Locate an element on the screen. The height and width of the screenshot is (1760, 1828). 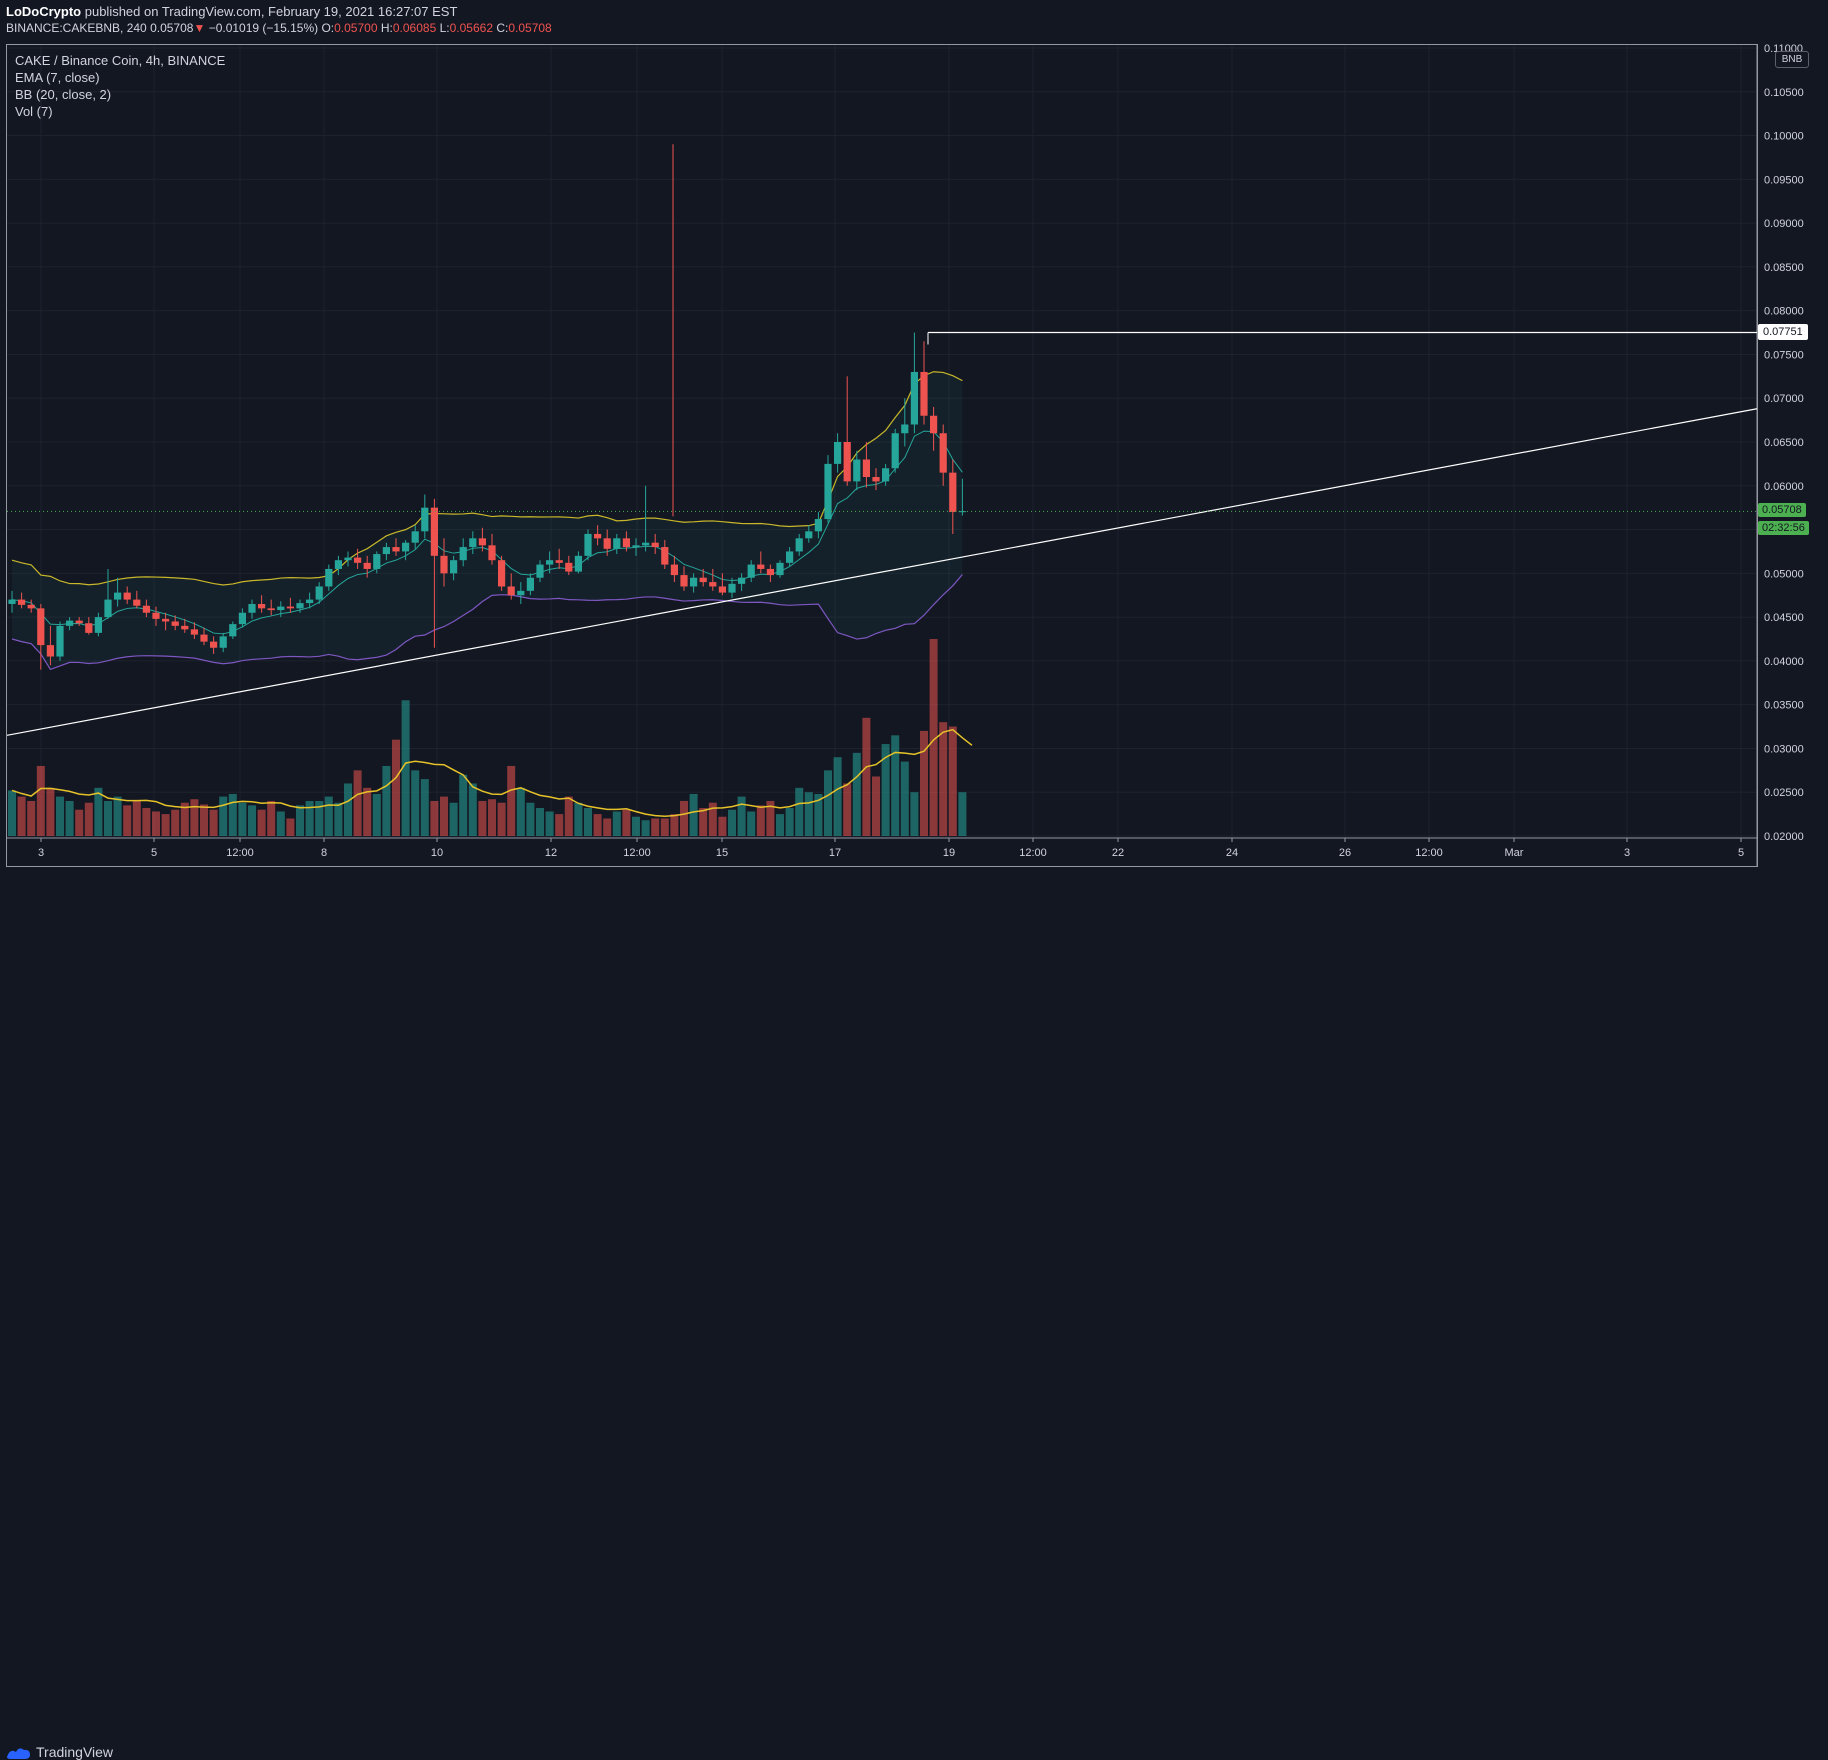
currency-badge: BNB is located at coordinates (1792, 59).